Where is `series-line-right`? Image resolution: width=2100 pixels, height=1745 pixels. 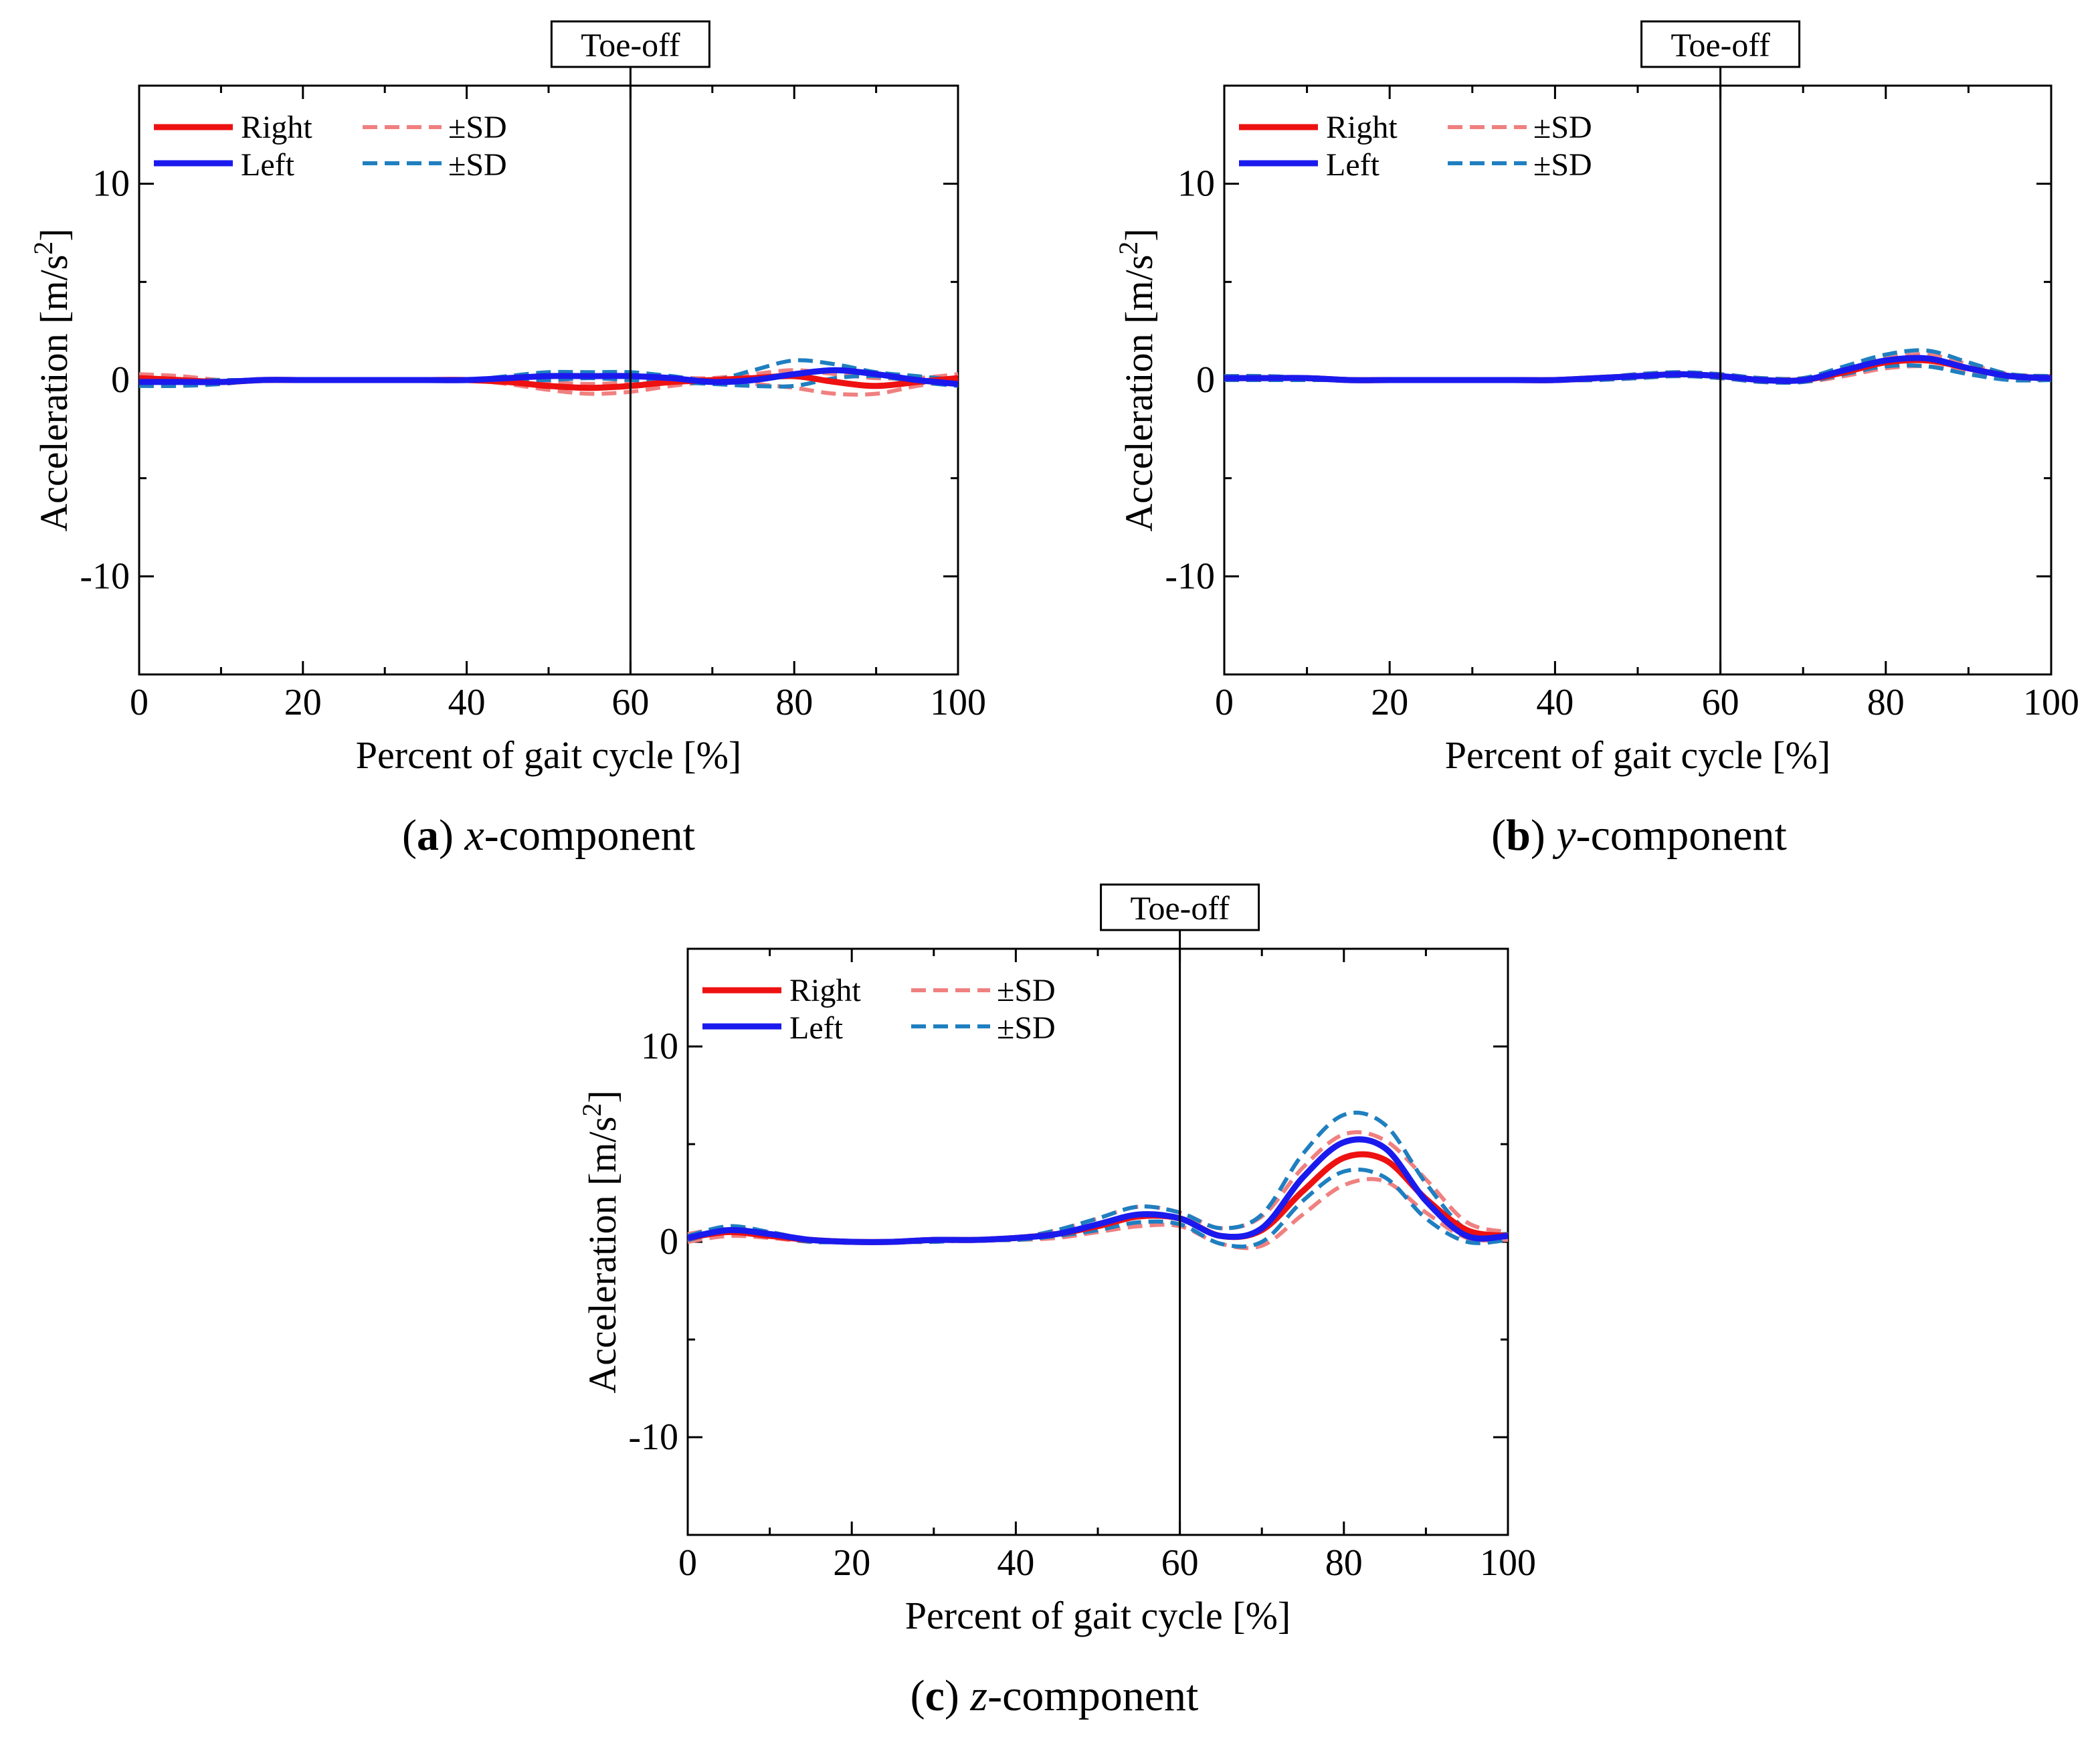 series-line-right is located at coordinates (1098, 1198).